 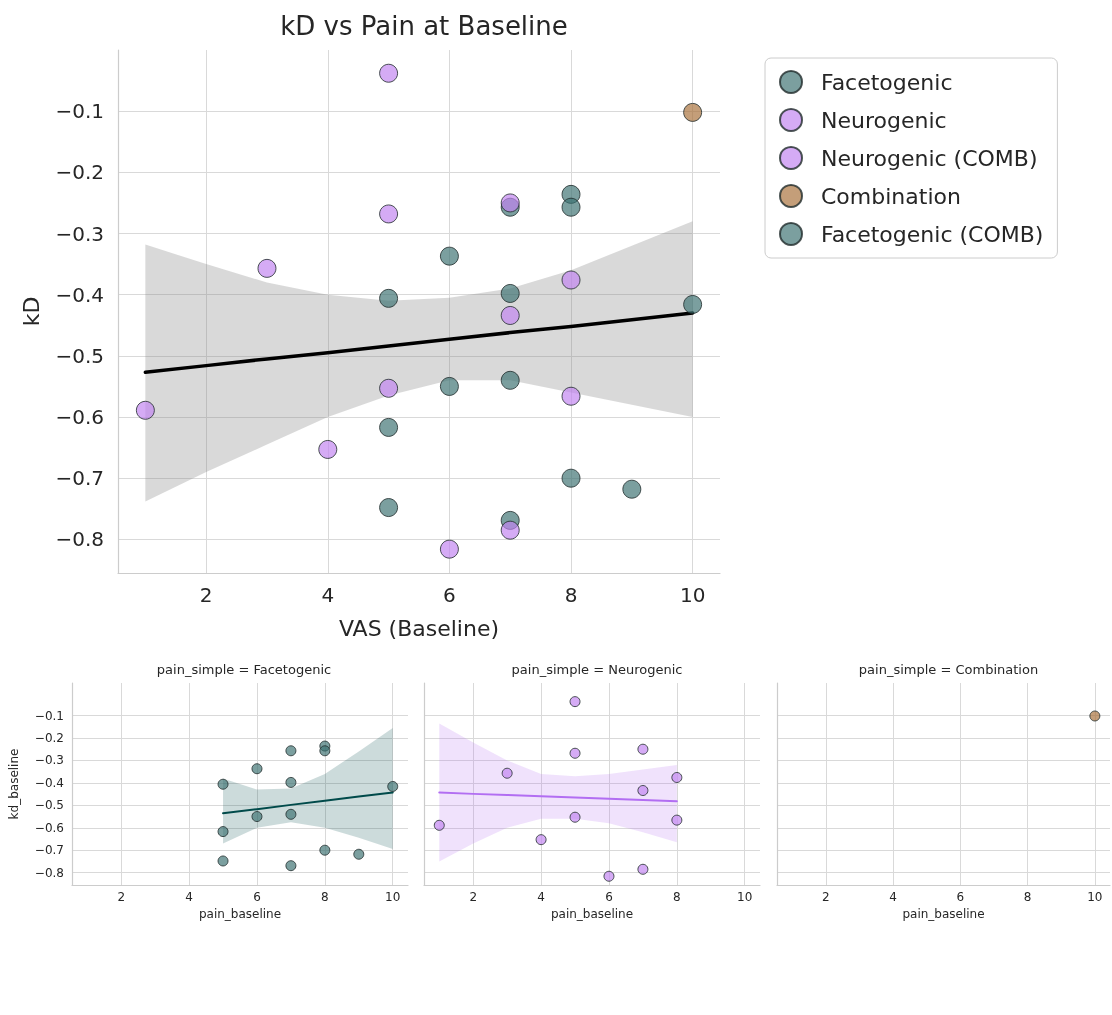 I want to click on legend-label: Neurogenic (COMB), so click(x=929, y=158).